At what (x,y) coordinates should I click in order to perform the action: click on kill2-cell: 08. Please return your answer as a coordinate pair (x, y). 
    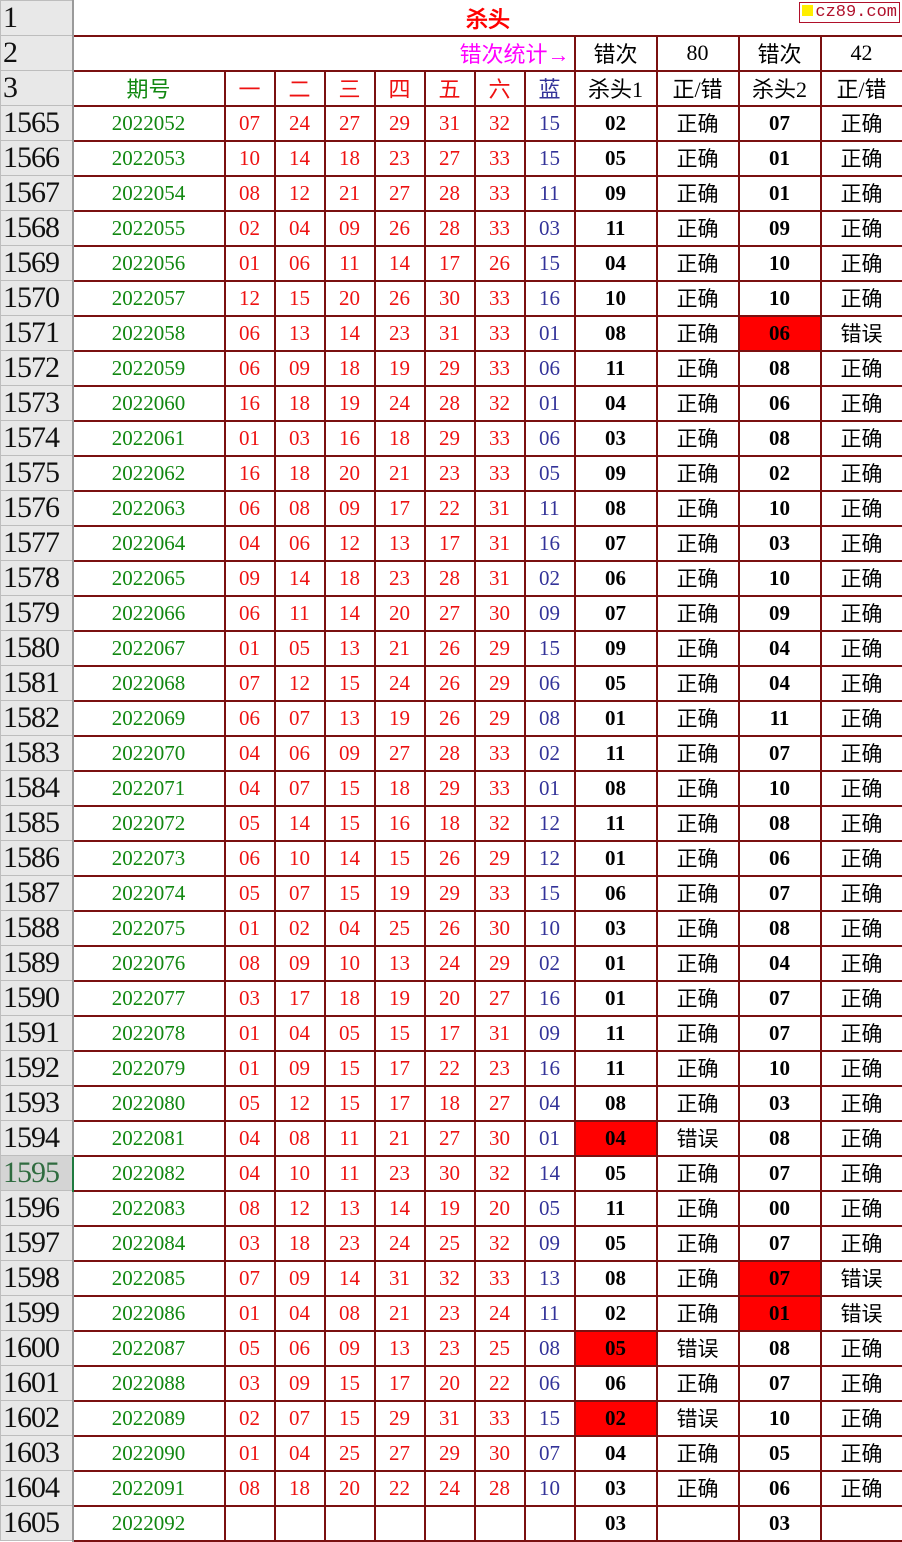
    Looking at the image, I should click on (779, 928).